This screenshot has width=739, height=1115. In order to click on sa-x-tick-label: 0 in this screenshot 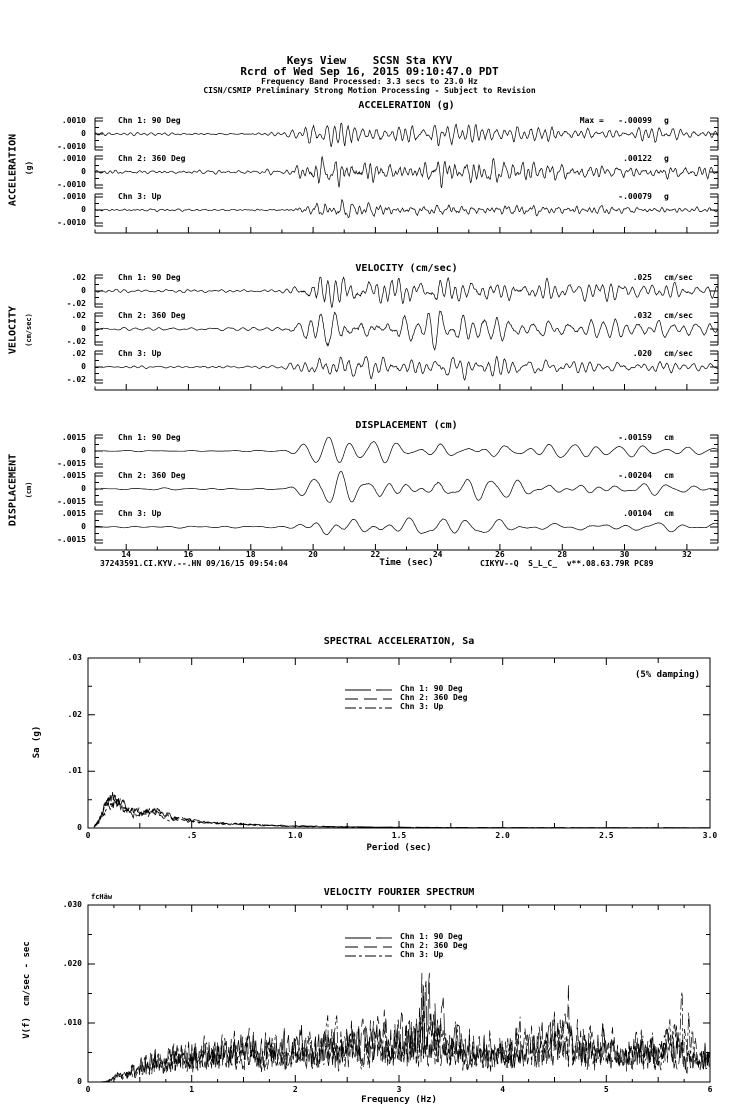, I will do `click(88, 835)`.